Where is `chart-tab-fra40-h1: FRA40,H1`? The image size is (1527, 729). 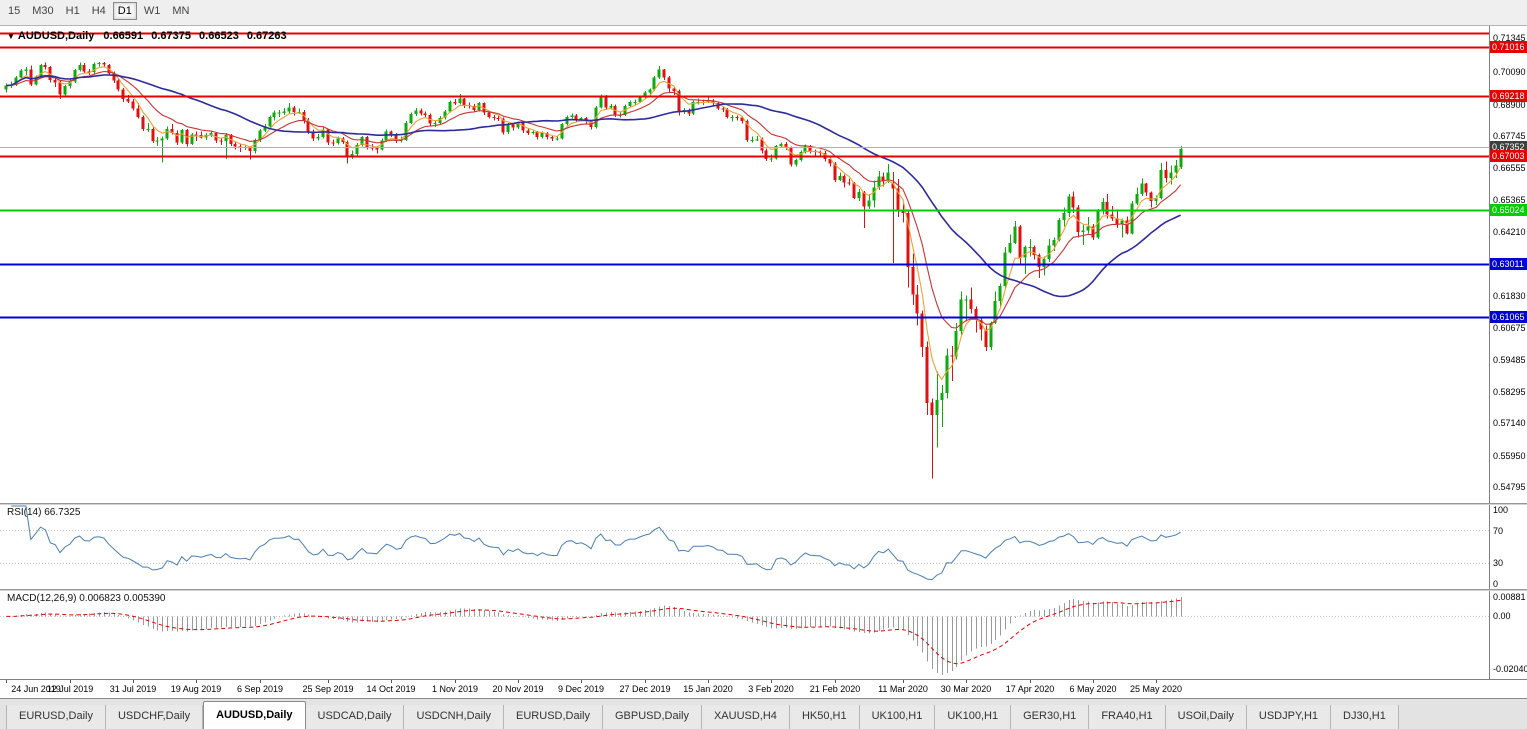 chart-tab-fra40-h1: FRA40,H1 is located at coordinates (1127, 717).